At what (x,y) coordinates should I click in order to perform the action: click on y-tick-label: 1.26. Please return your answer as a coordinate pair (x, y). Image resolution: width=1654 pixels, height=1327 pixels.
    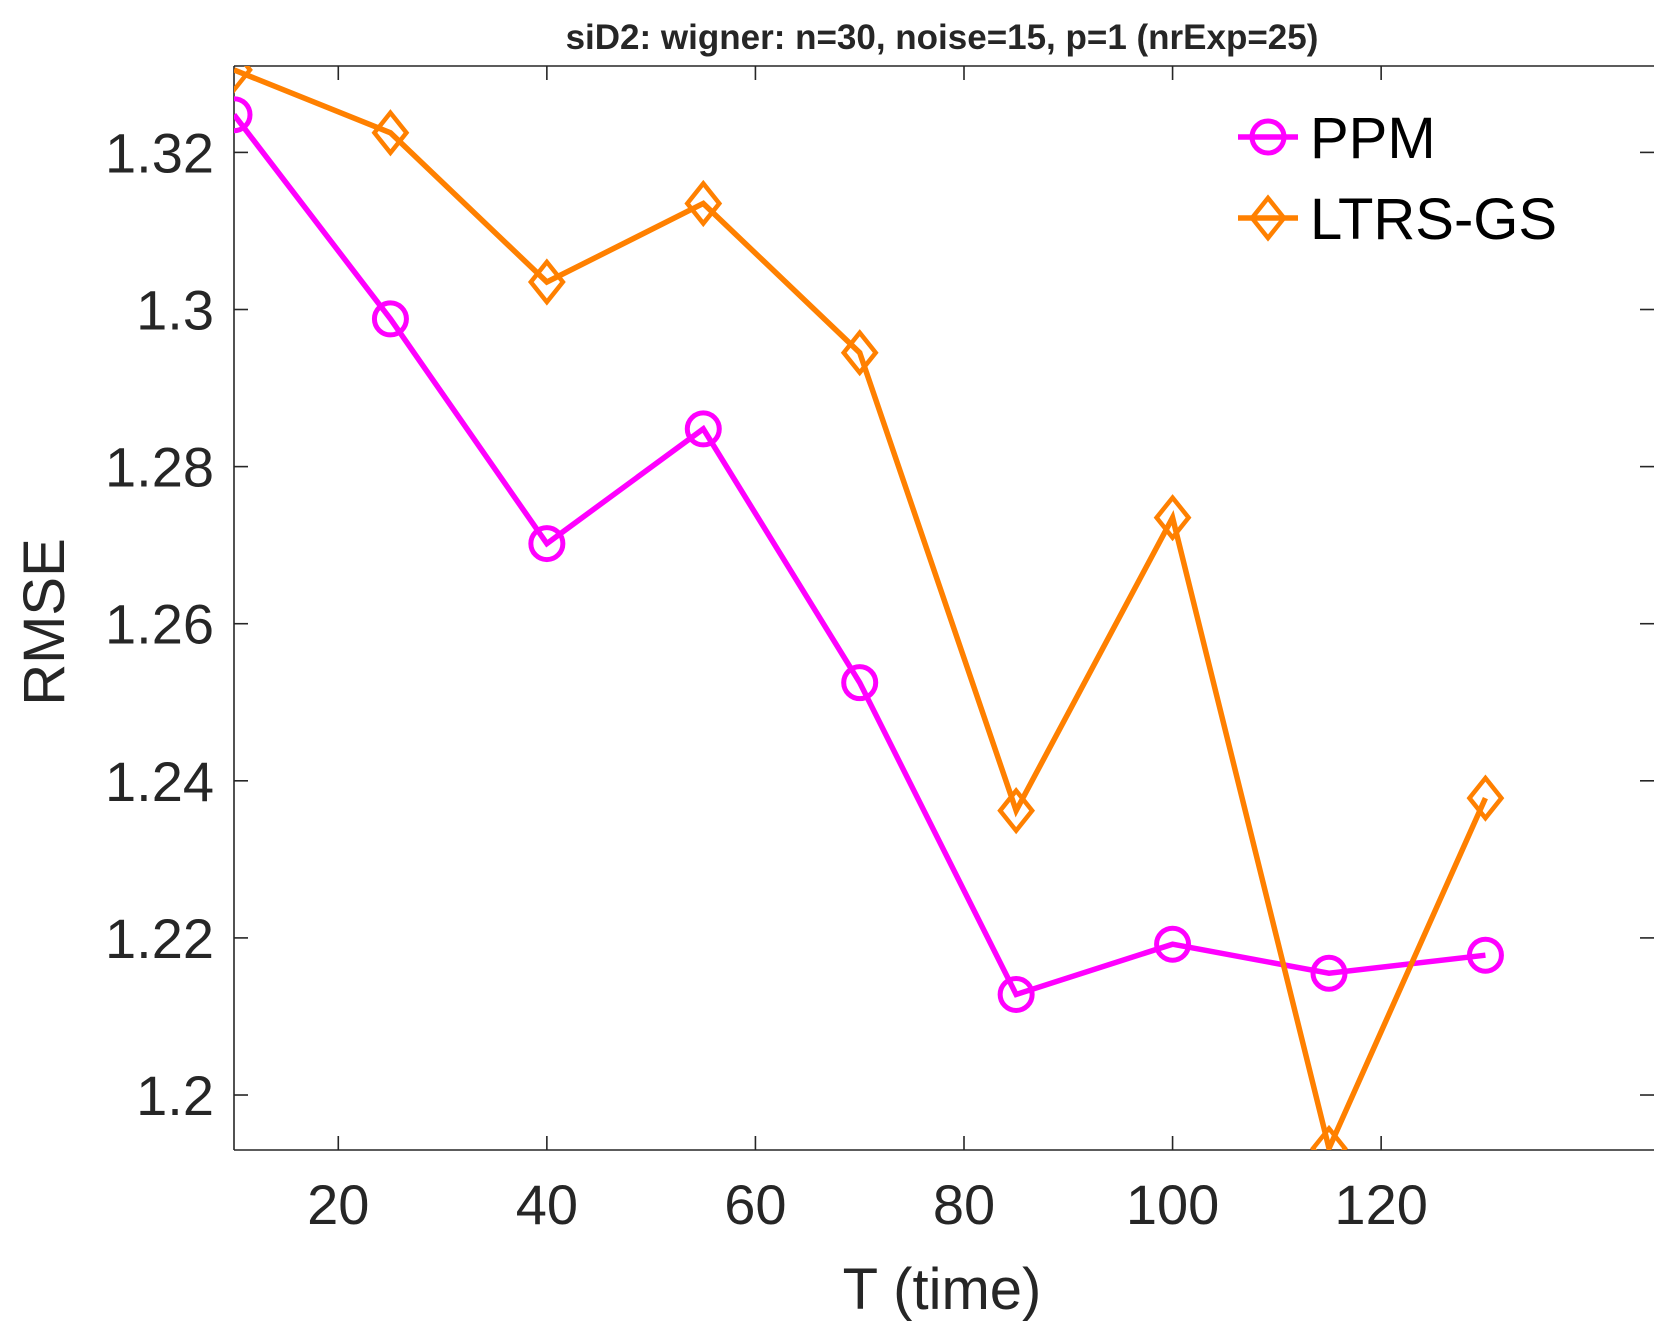
    Looking at the image, I should click on (159, 624).